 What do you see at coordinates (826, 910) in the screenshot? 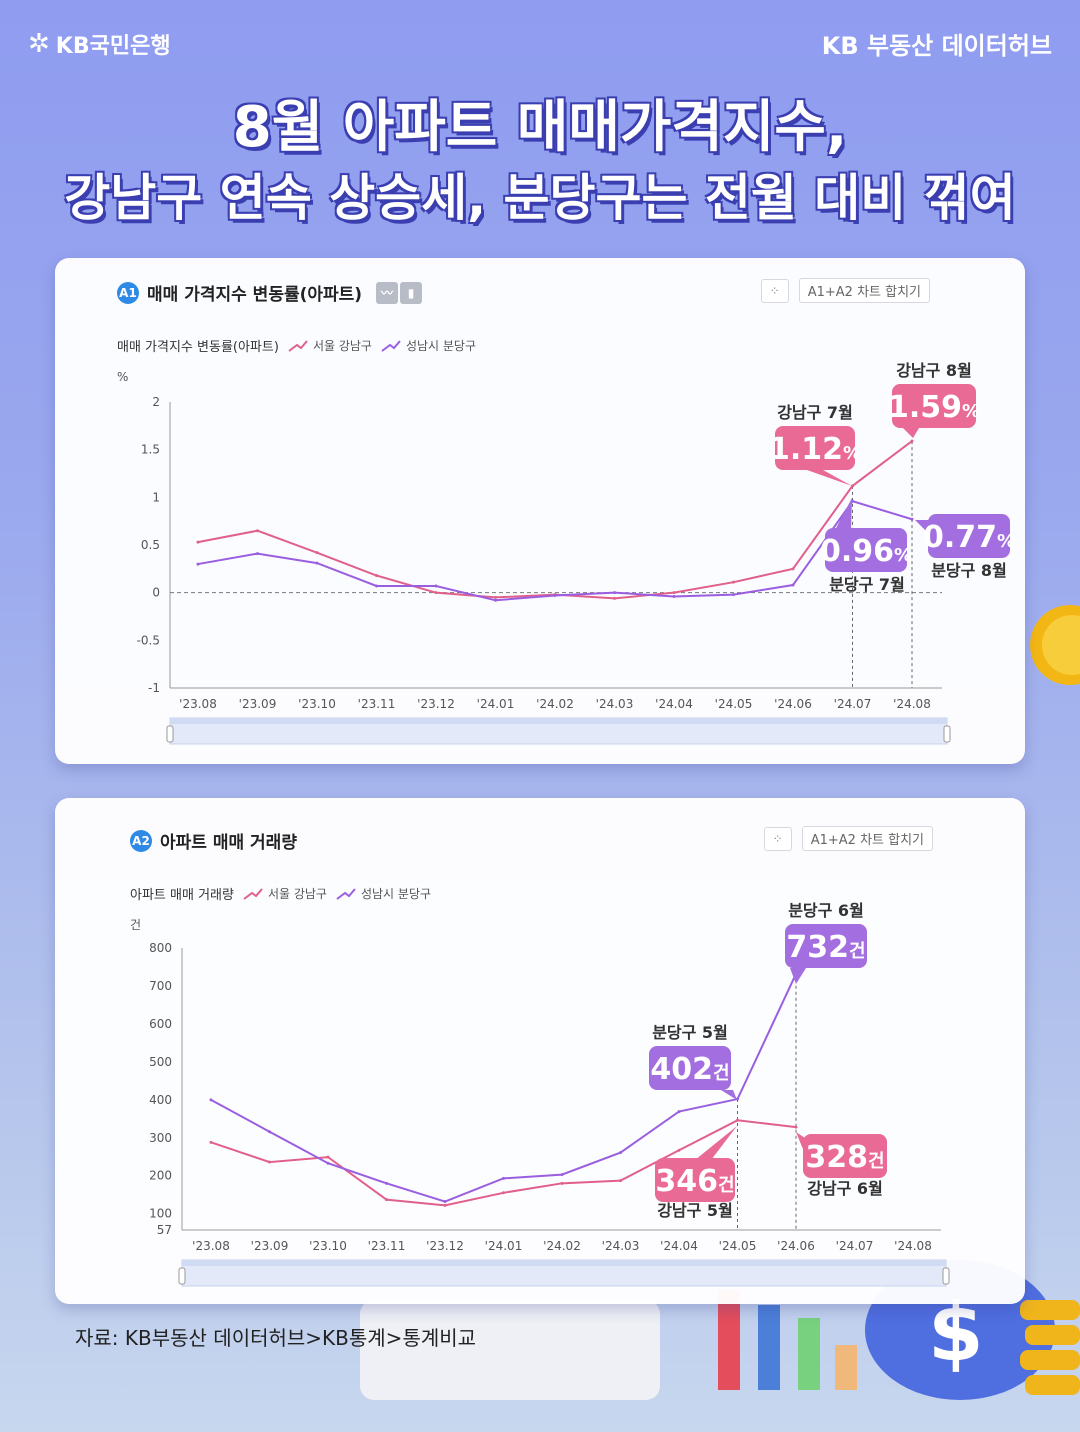
I see `callout-label: 분당구 6월` at bounding box center [826, 910].